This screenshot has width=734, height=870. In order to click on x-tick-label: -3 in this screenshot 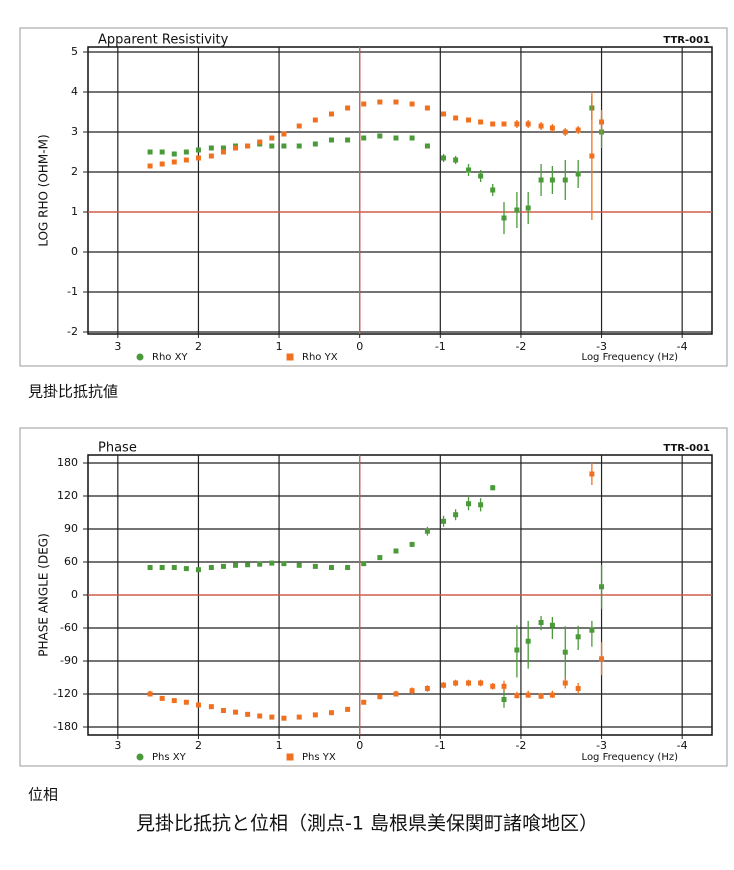, I will do `click(601, 346)`.